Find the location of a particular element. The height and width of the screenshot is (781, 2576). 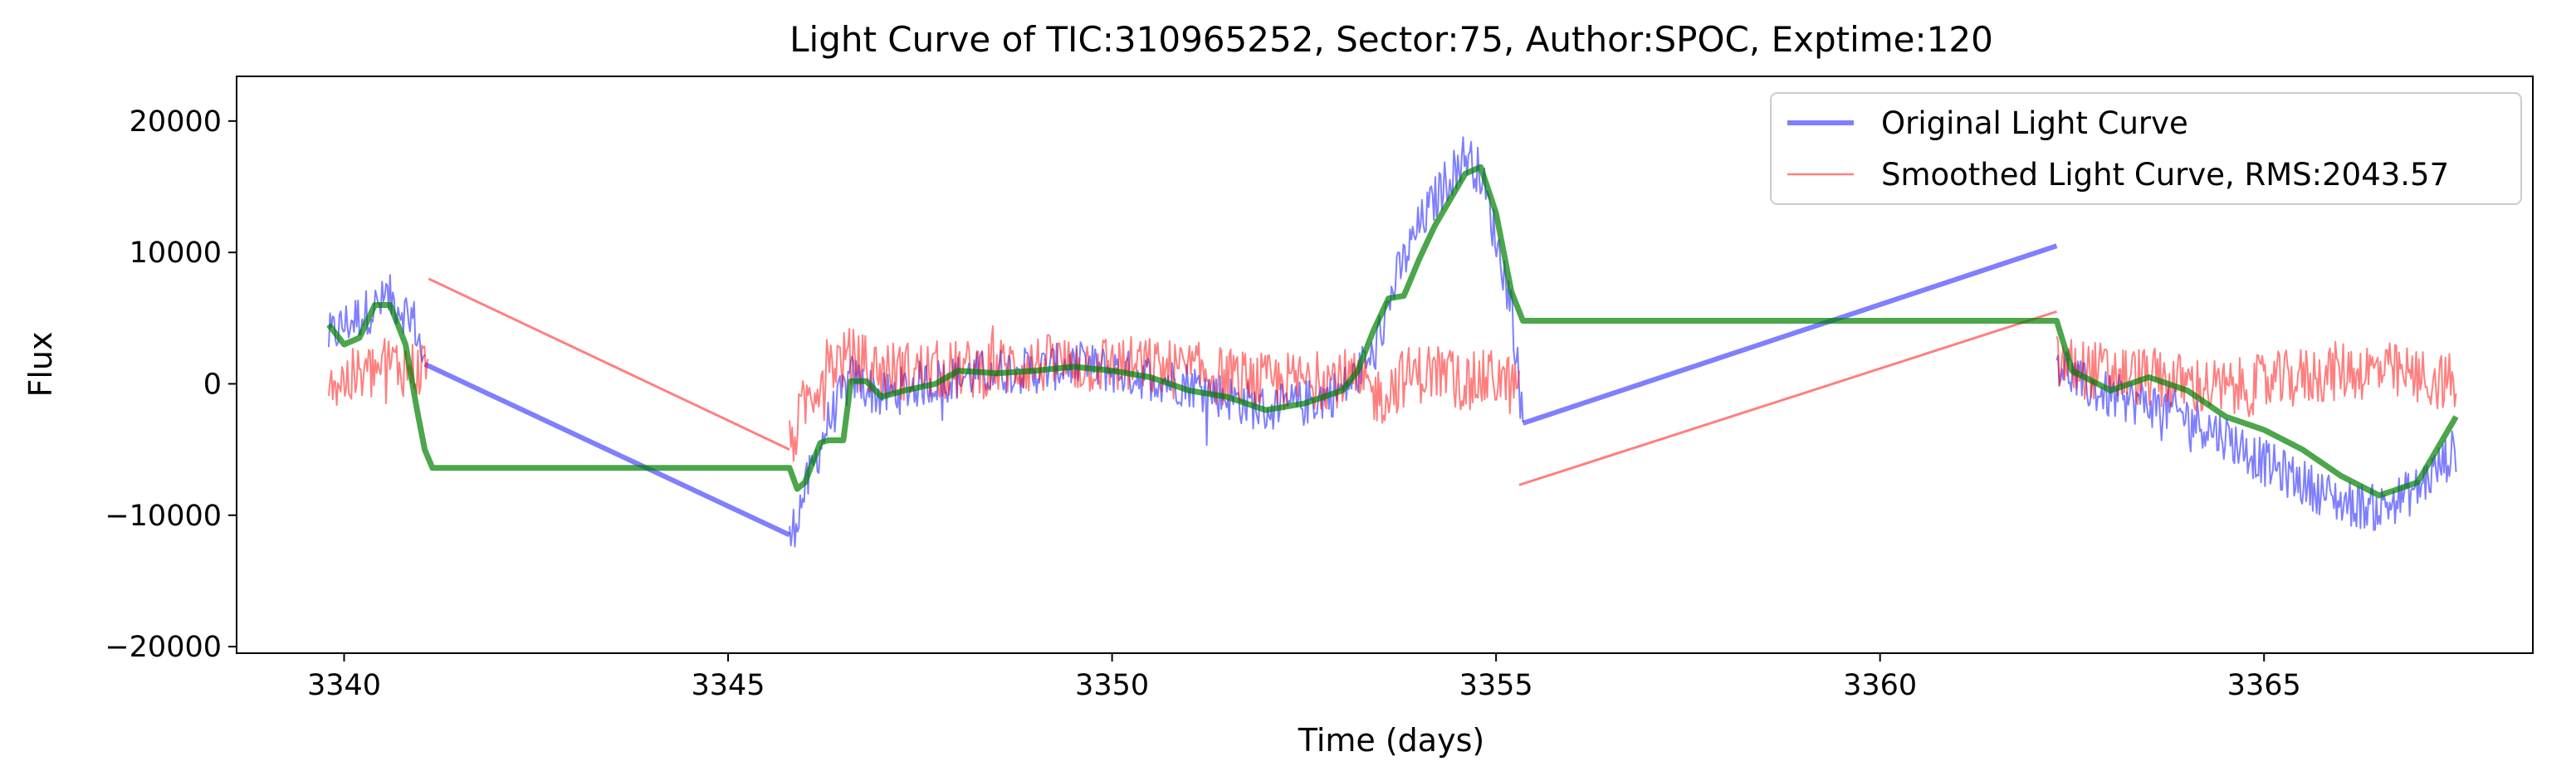

legend-label-original: Original Light Curve is located at coordinates (2034, 123).